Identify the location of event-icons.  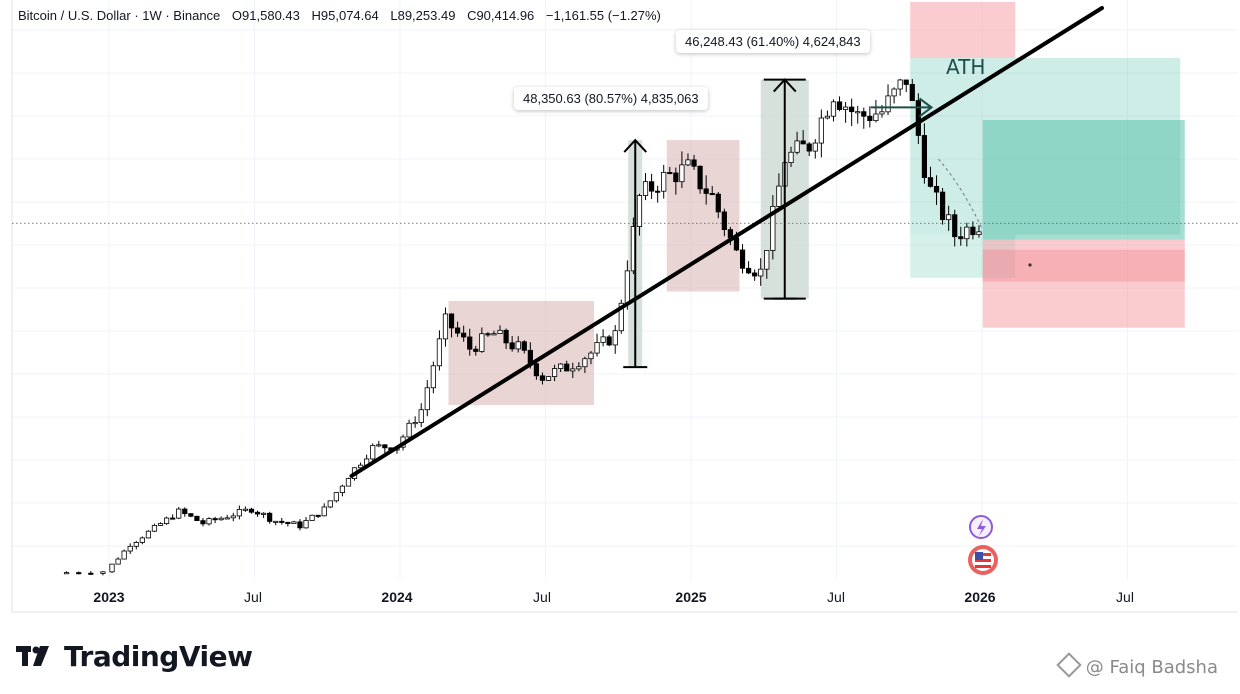
(983, 545).